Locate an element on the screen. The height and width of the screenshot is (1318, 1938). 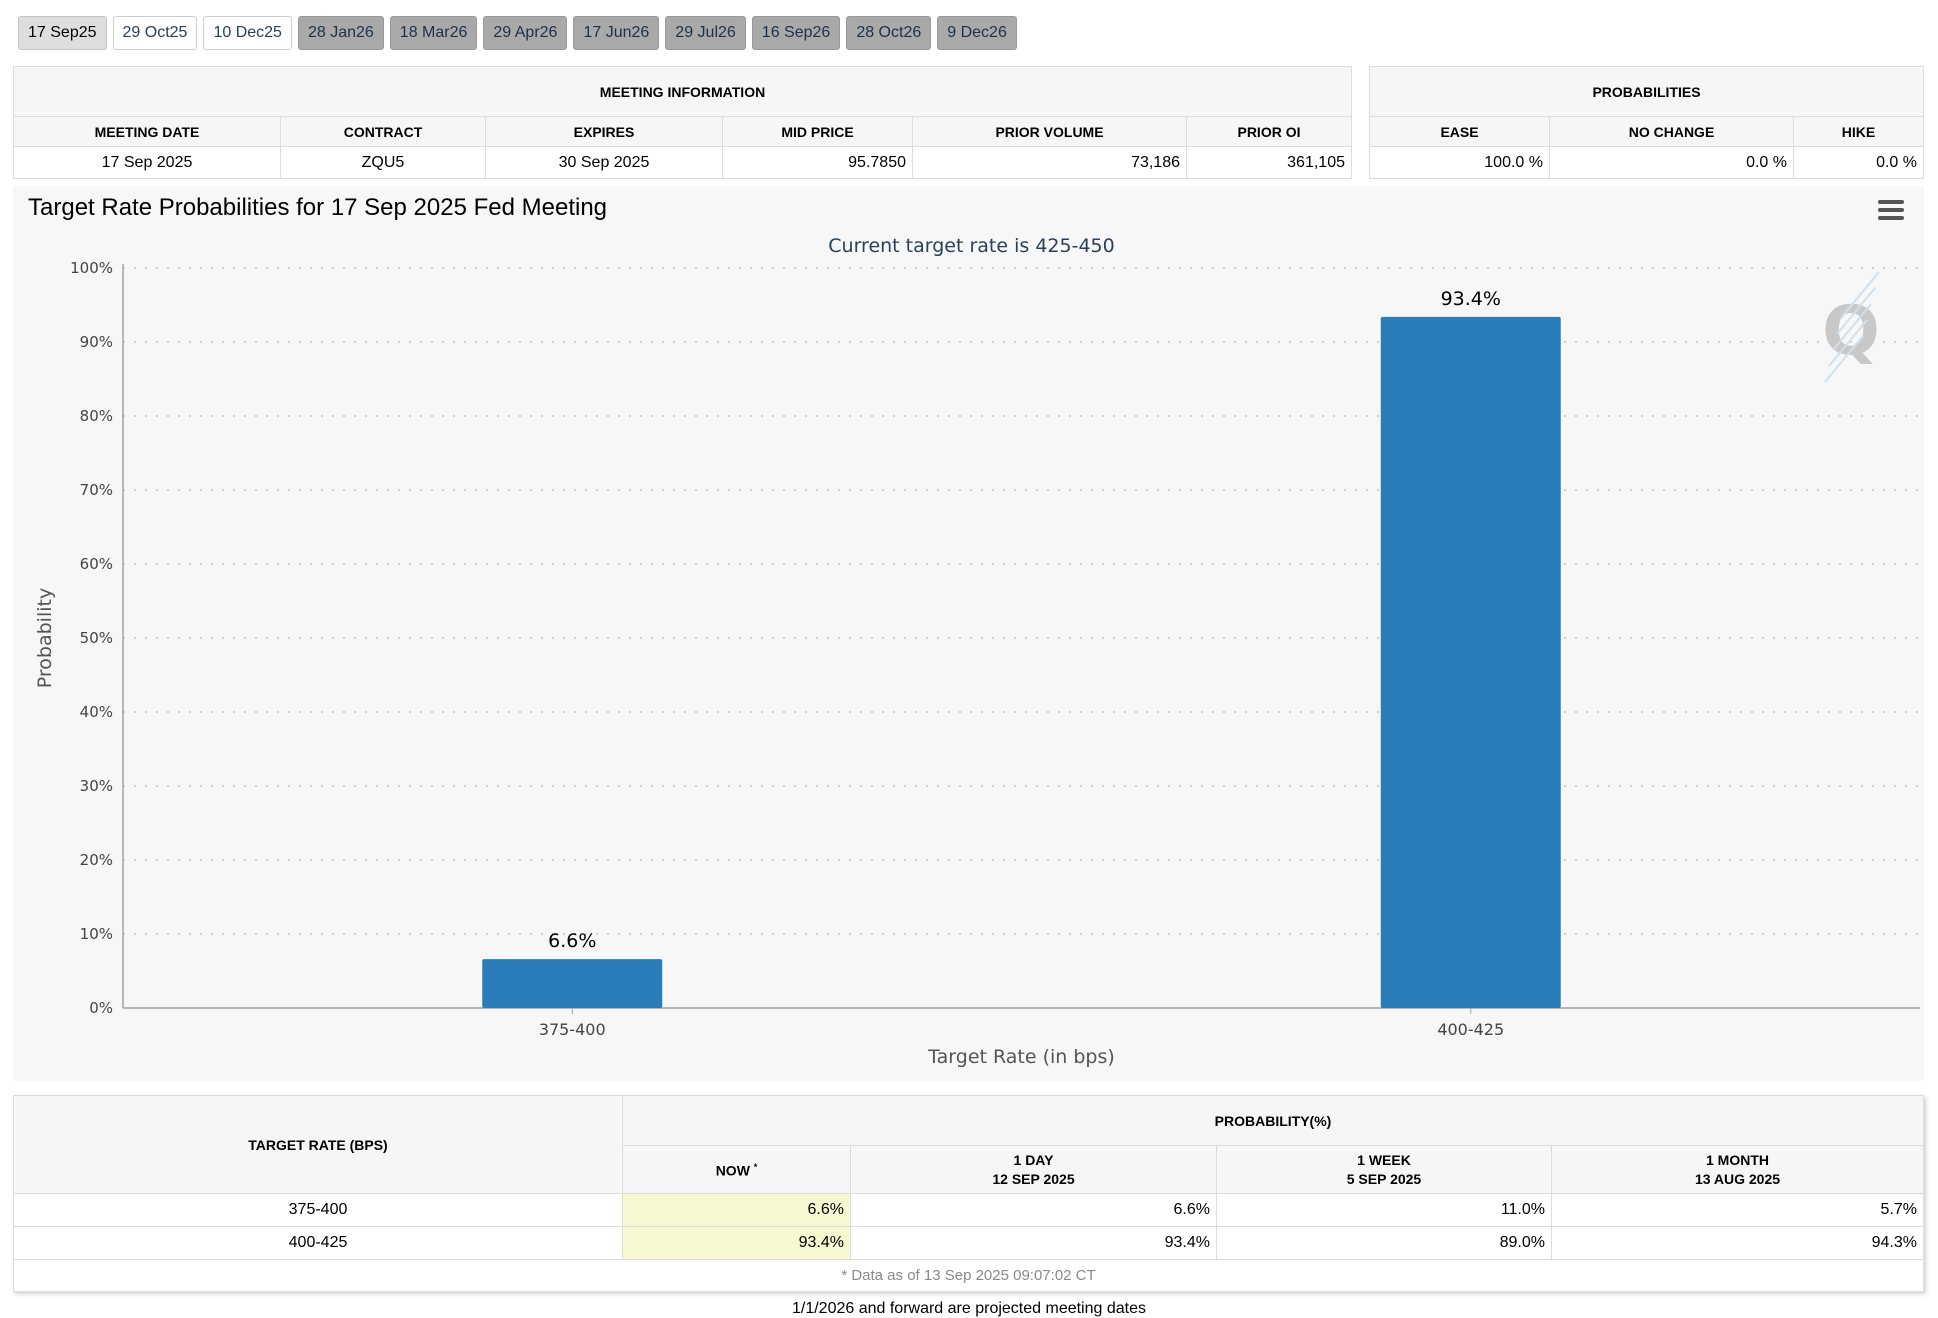
prior-volume-value: 73,186 is located at coordinates (1049, 162).